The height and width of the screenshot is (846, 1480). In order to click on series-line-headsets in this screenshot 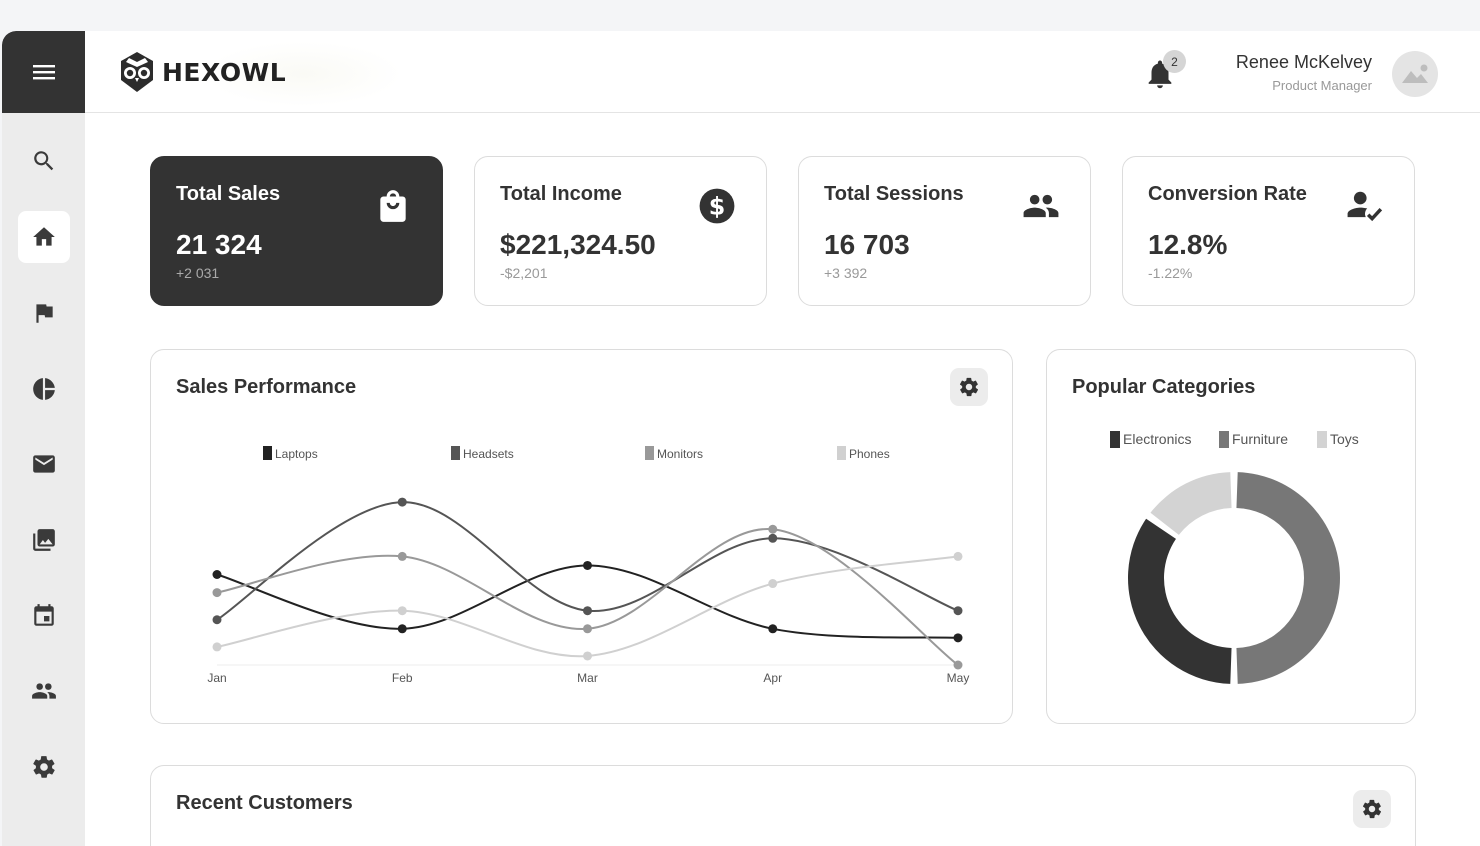, I will do `click(587, 561)`.